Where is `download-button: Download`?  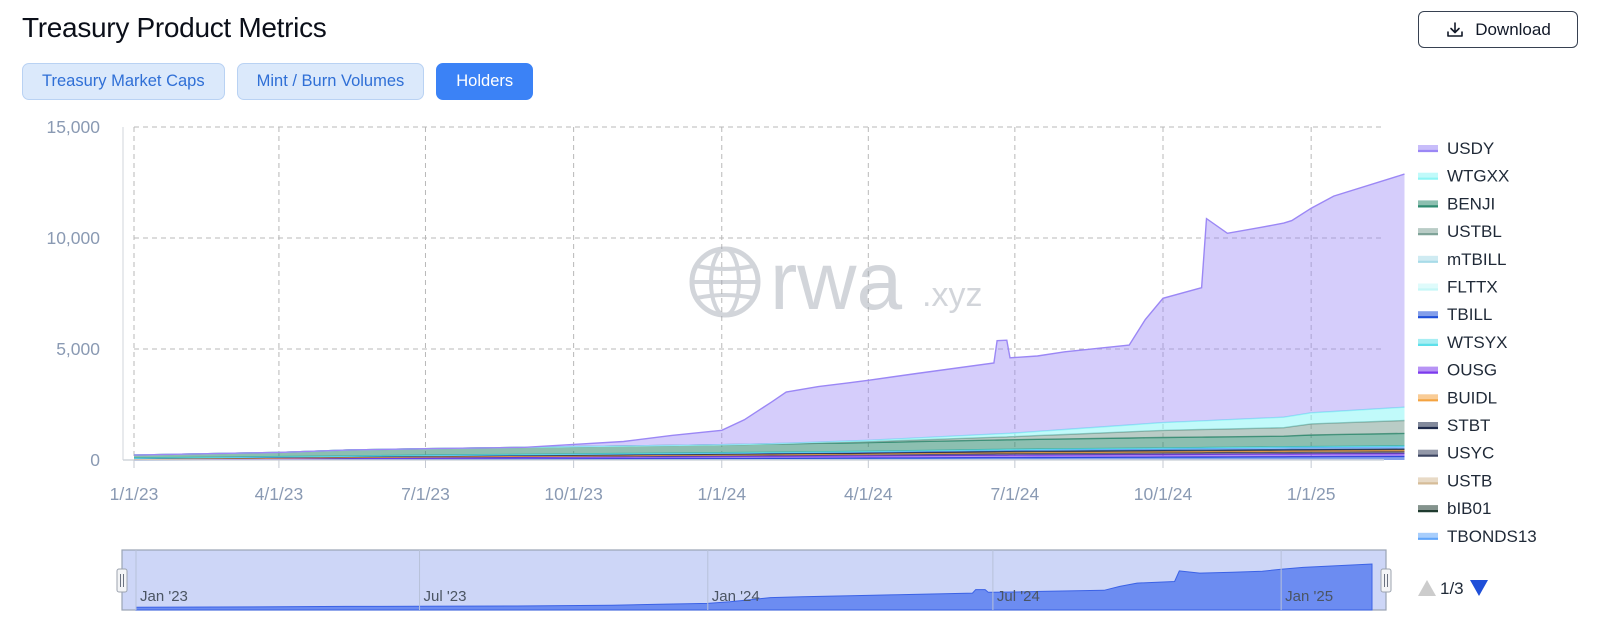 download-button: Download is located at coordinates (1498, 29).